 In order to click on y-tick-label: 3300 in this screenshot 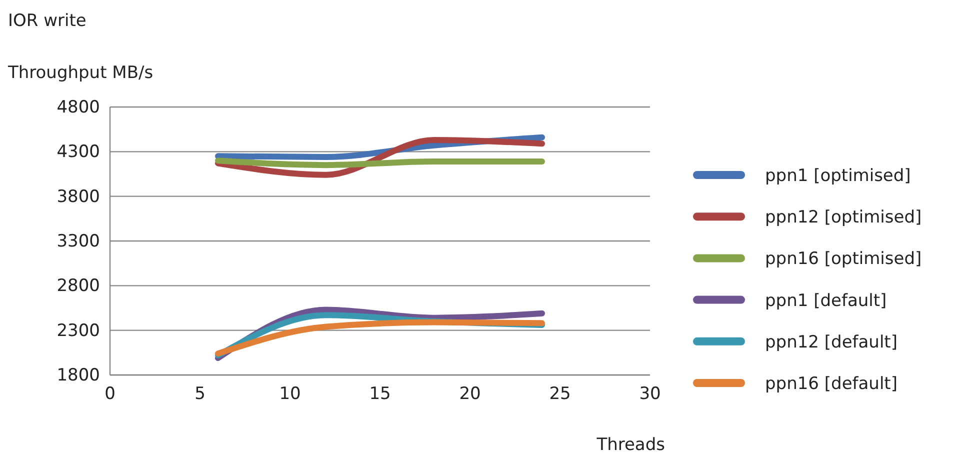, I will do `click(78, 241)`.